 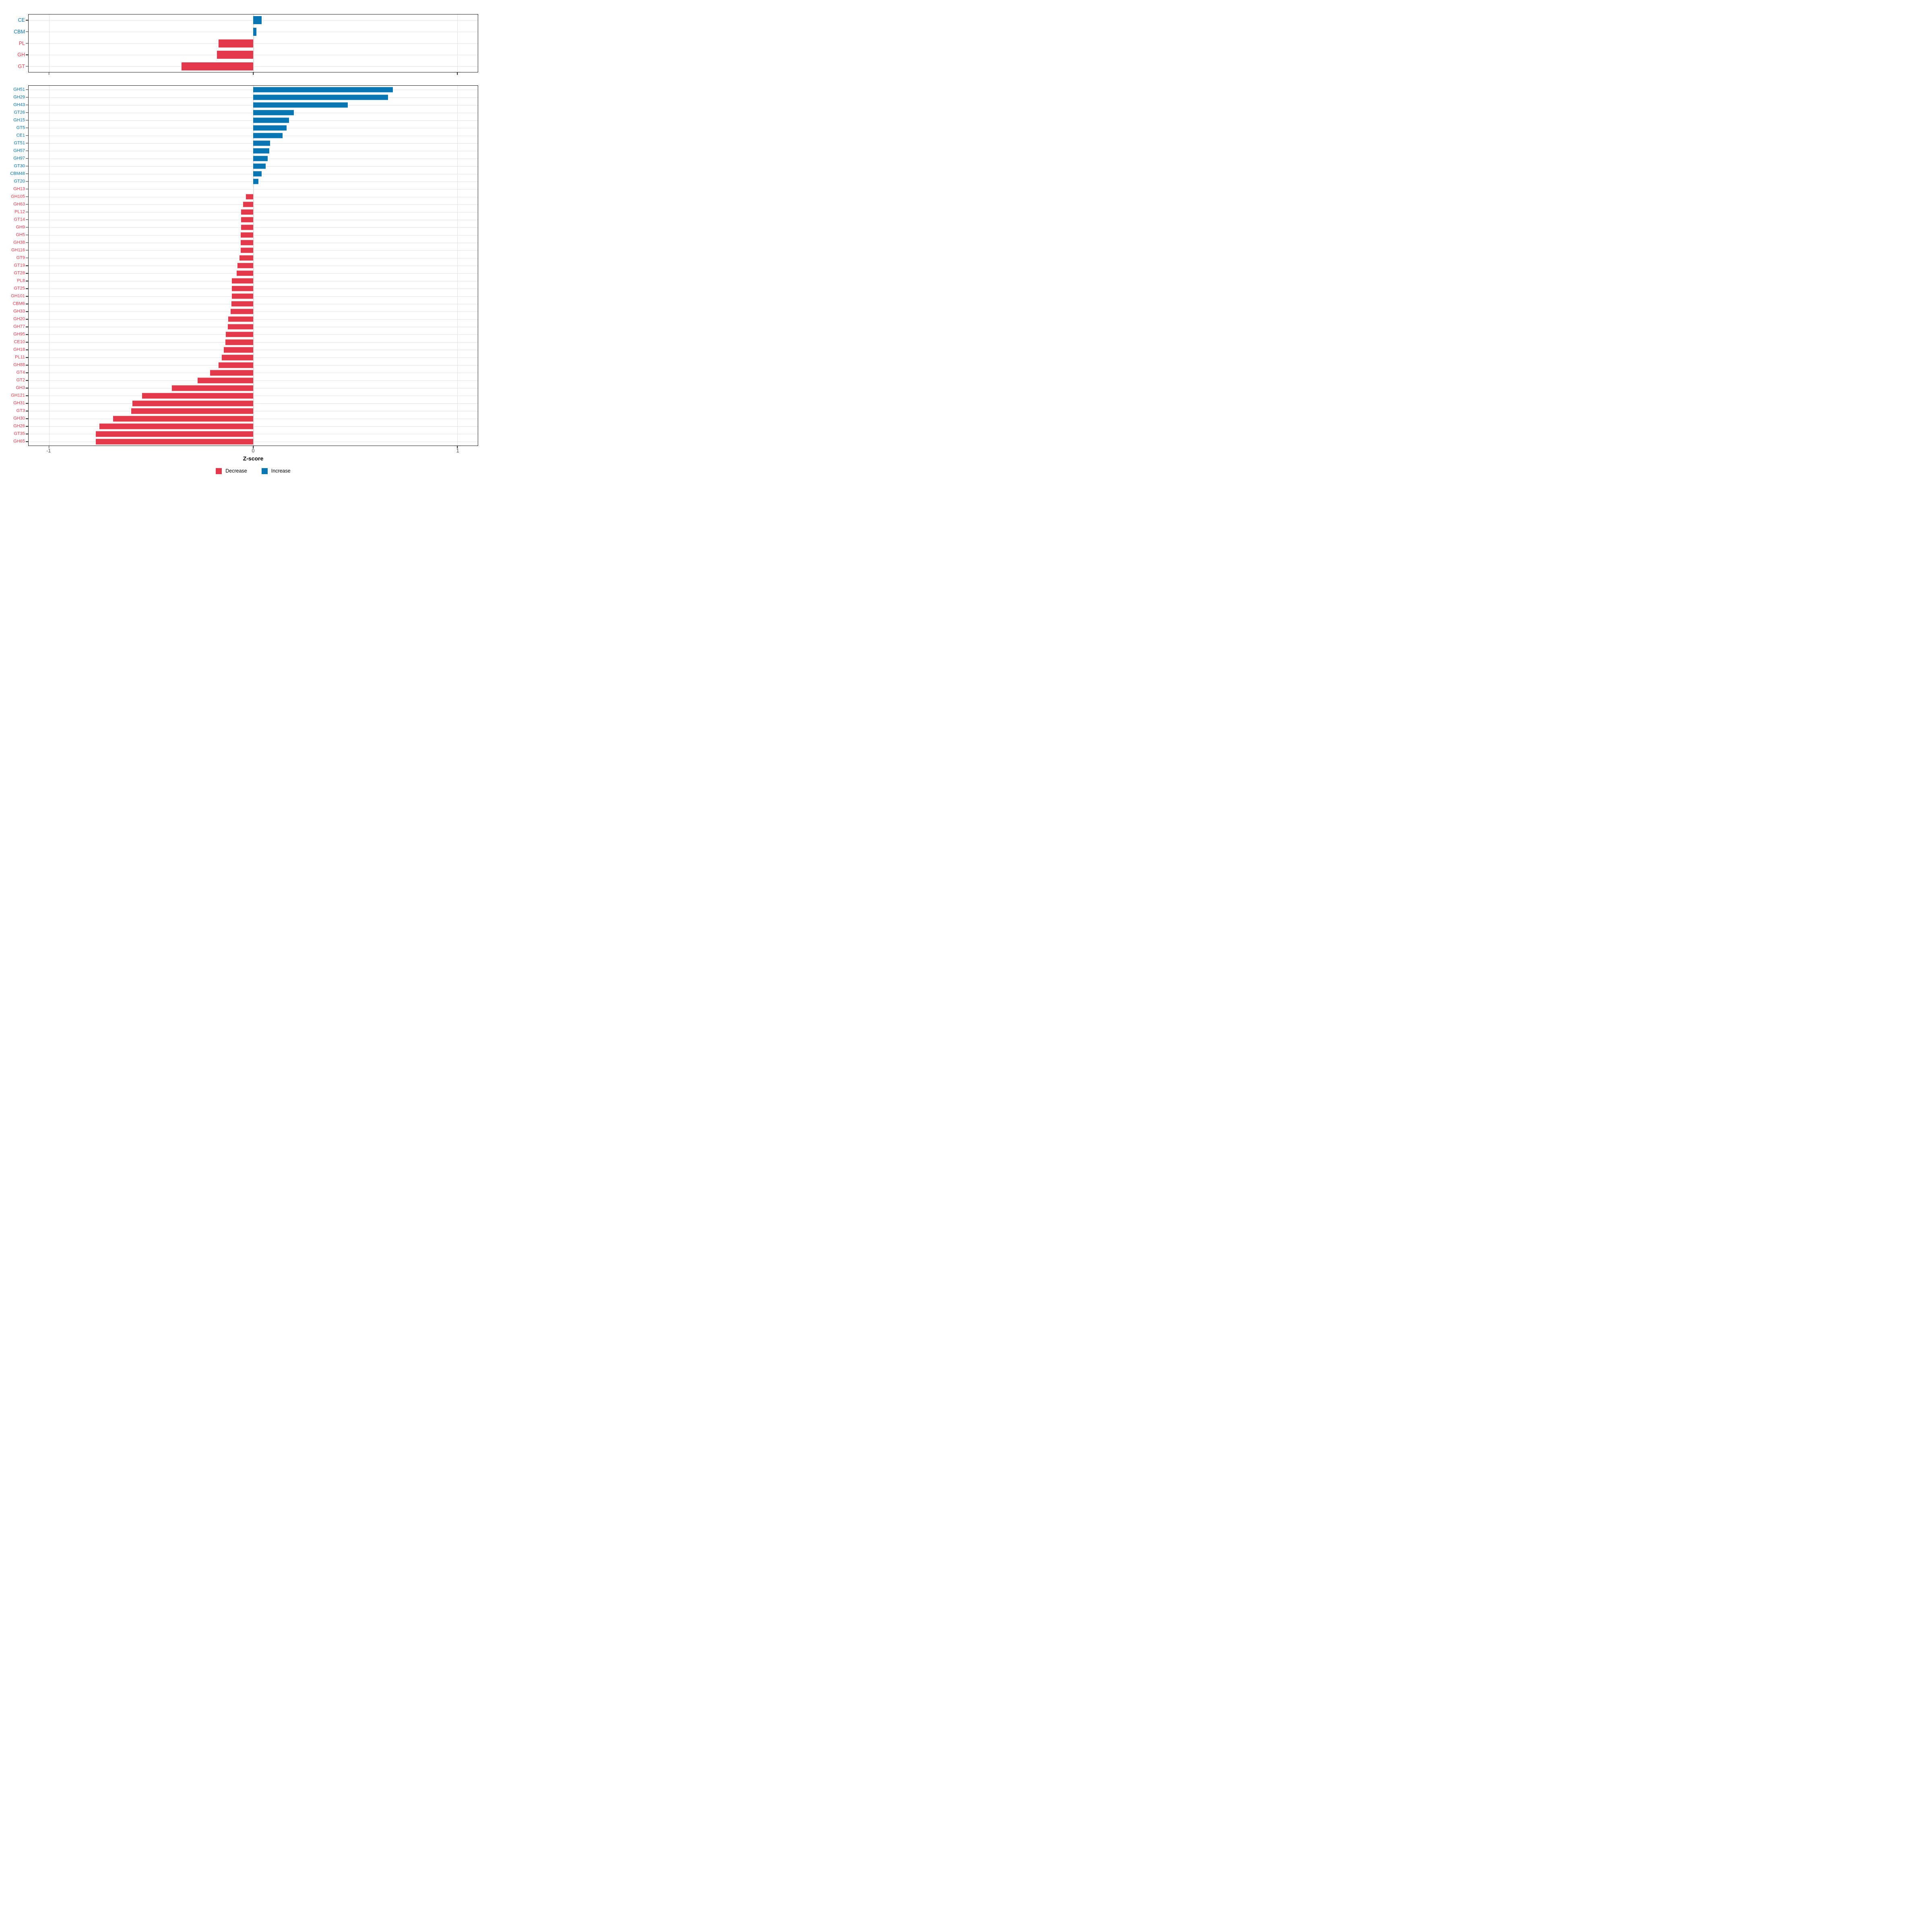 I want to click on bar-CBM, so click(x=255, y=31).